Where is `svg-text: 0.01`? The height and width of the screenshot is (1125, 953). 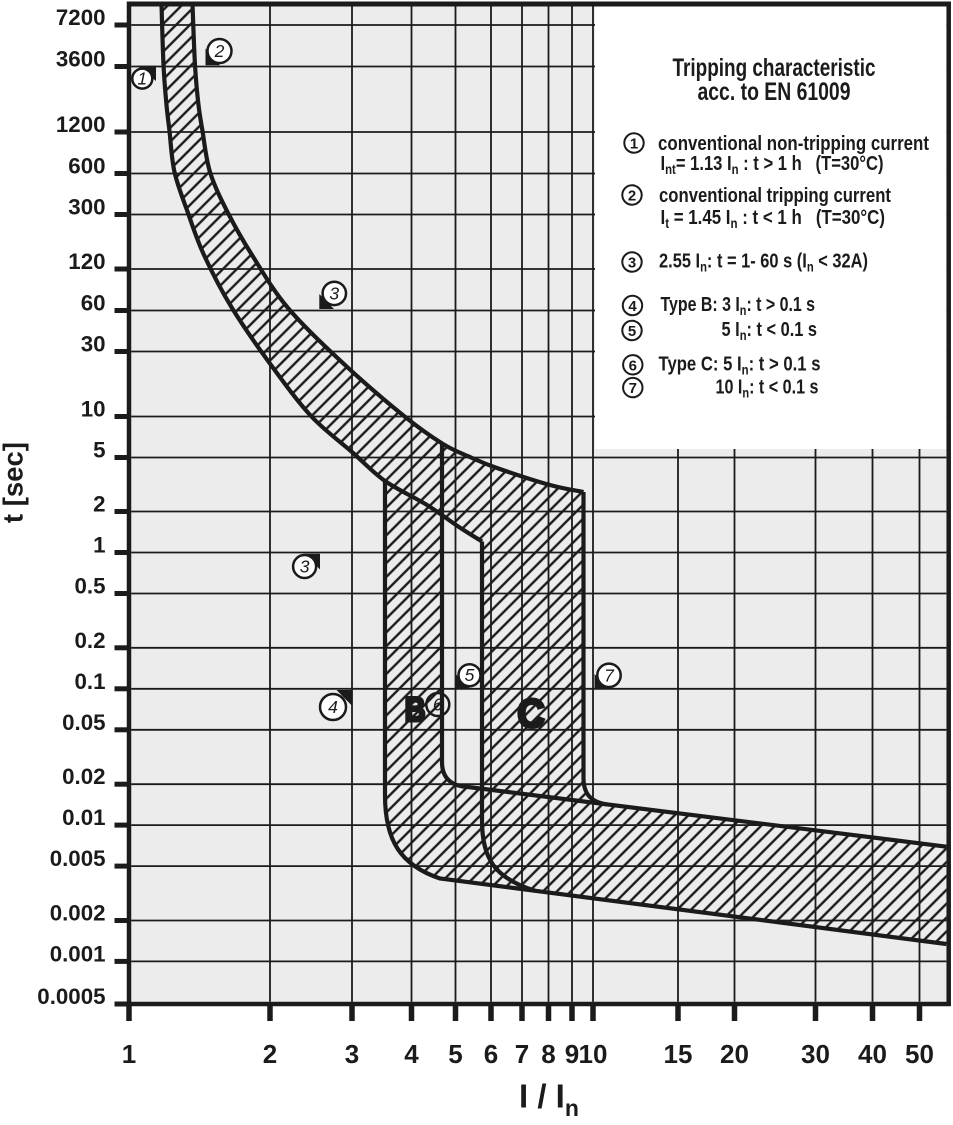
svg-text: 0.01 is located at coordinates (83, 817).